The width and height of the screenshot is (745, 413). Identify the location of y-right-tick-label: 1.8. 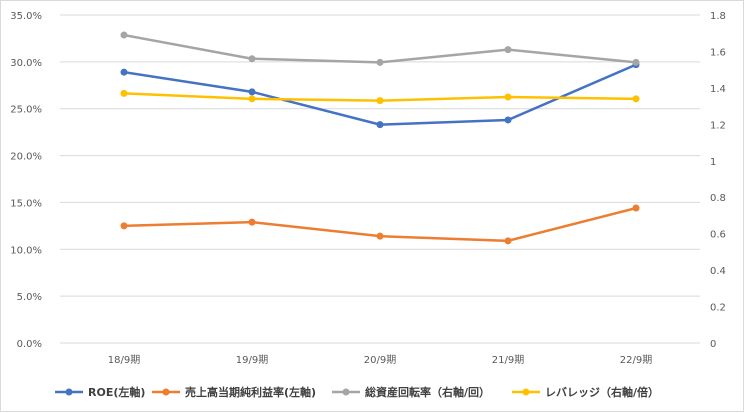
(718, 16).